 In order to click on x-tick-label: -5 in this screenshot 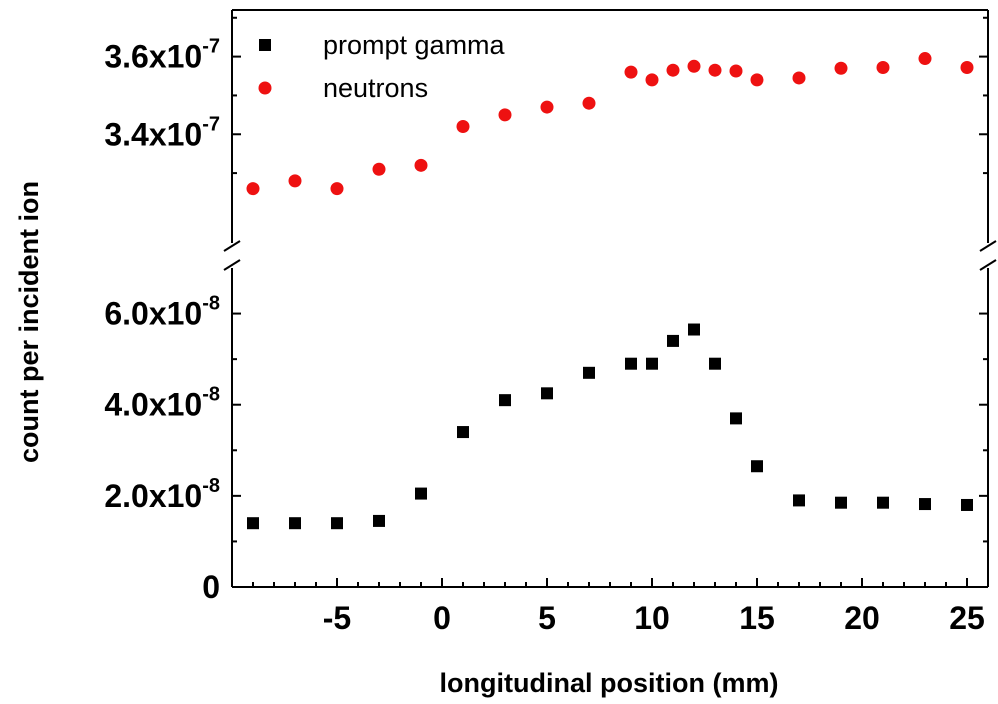, I will do `click(337, 618)`.